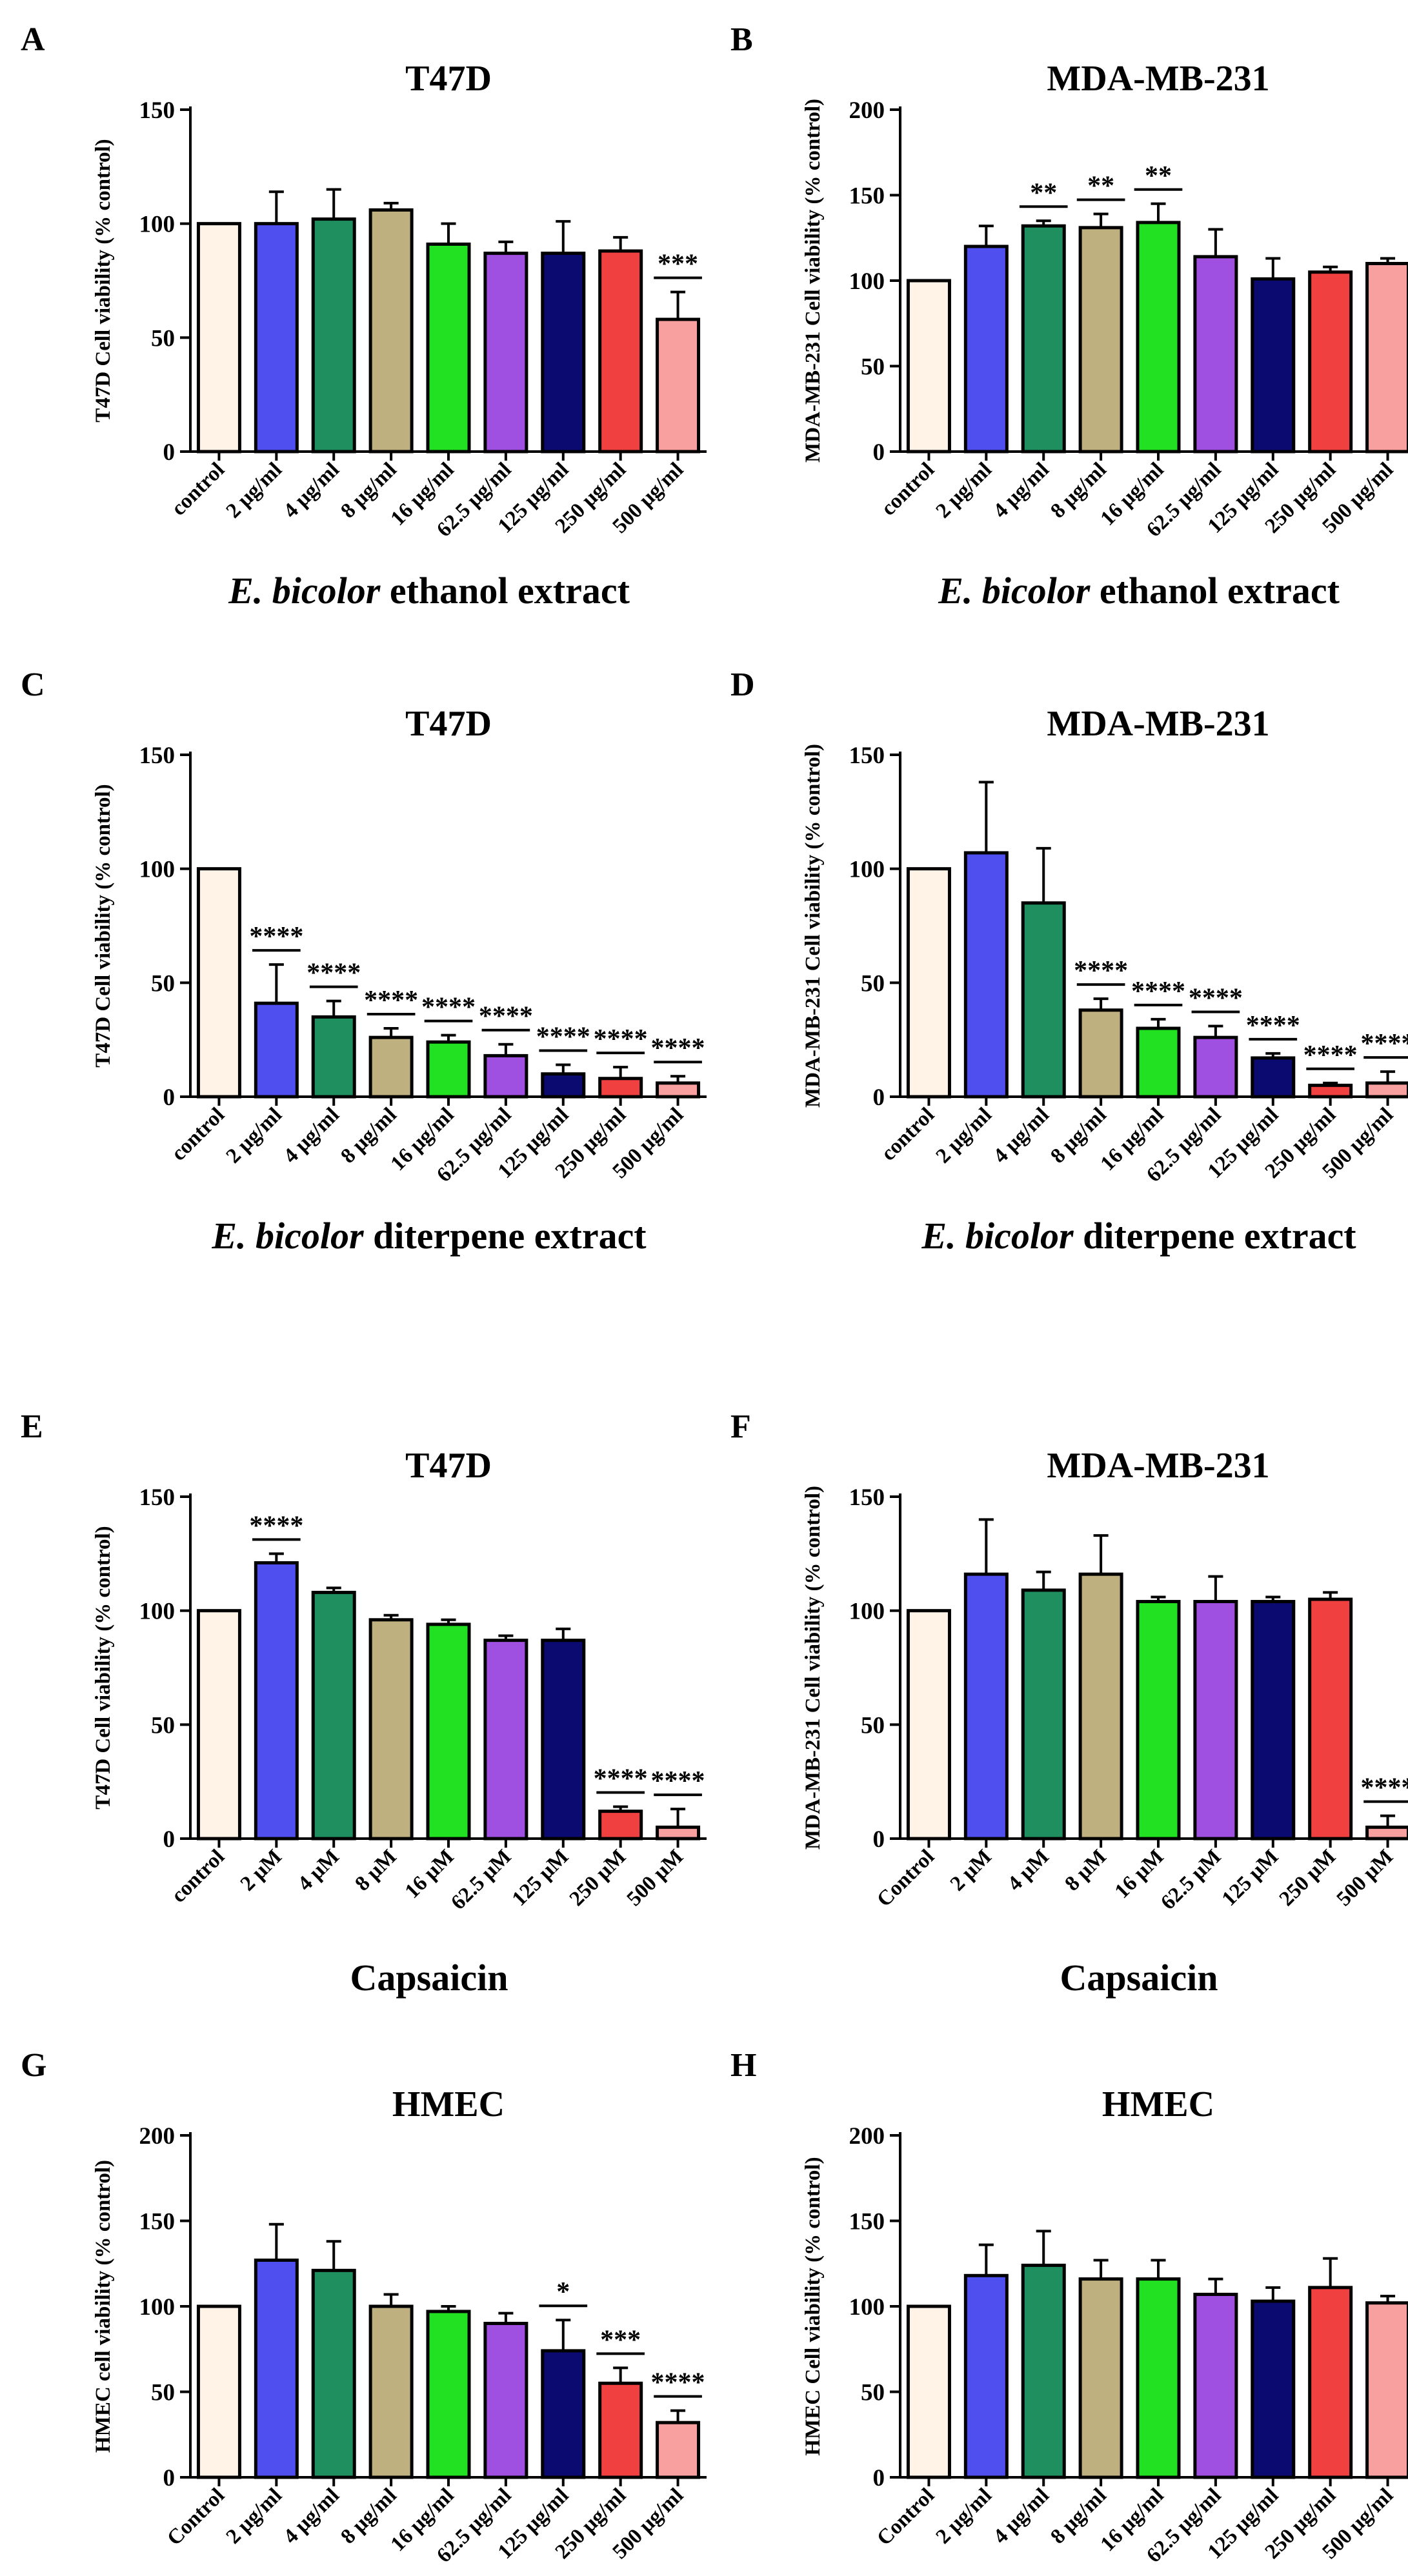  I want to click on panel-letter: F, so click(741, 1426).